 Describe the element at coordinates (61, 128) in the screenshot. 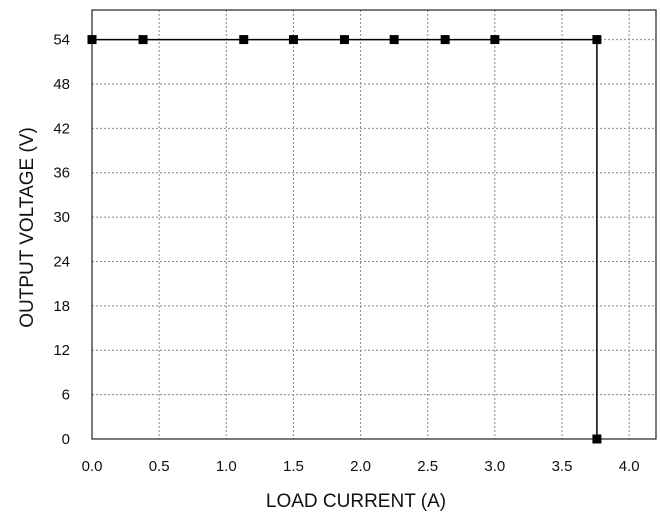

I see `y-tick-label: 42` at that location.